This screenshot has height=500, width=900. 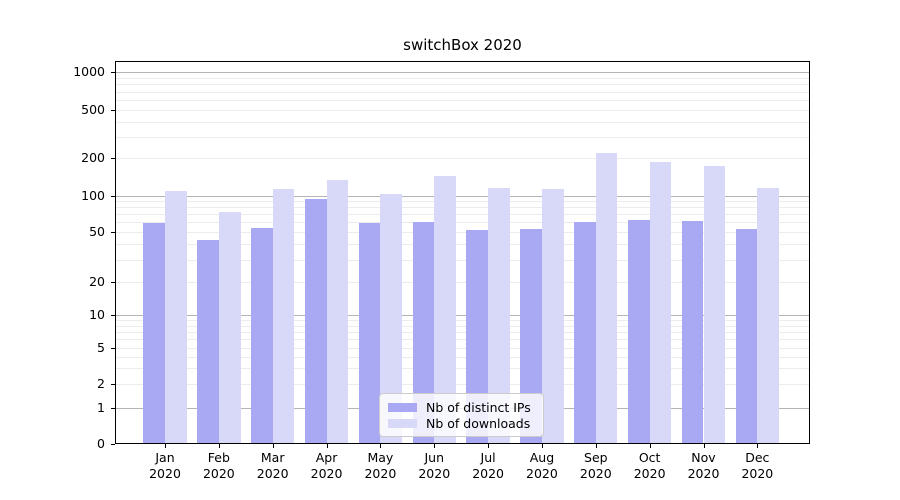 What do you see at coordinates (337, 312) in the screenshot?
I see `bar-downloads-apr` at bounding box center [337, 312].